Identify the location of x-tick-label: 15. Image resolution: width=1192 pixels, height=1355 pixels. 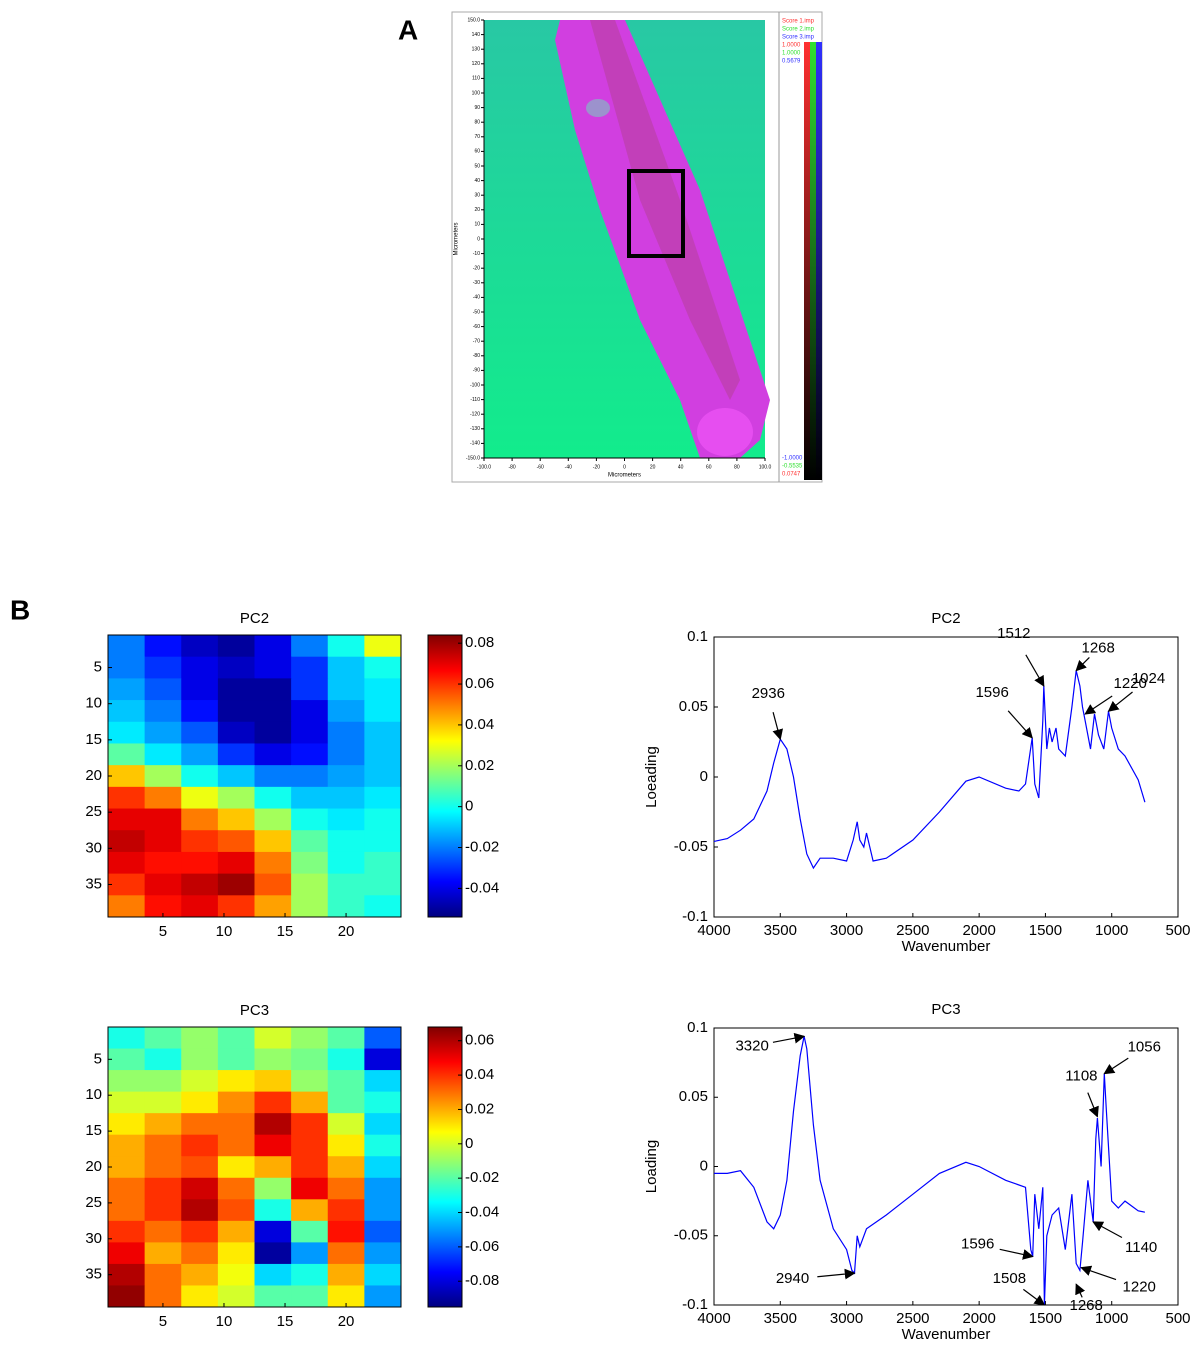
(285, 1321).